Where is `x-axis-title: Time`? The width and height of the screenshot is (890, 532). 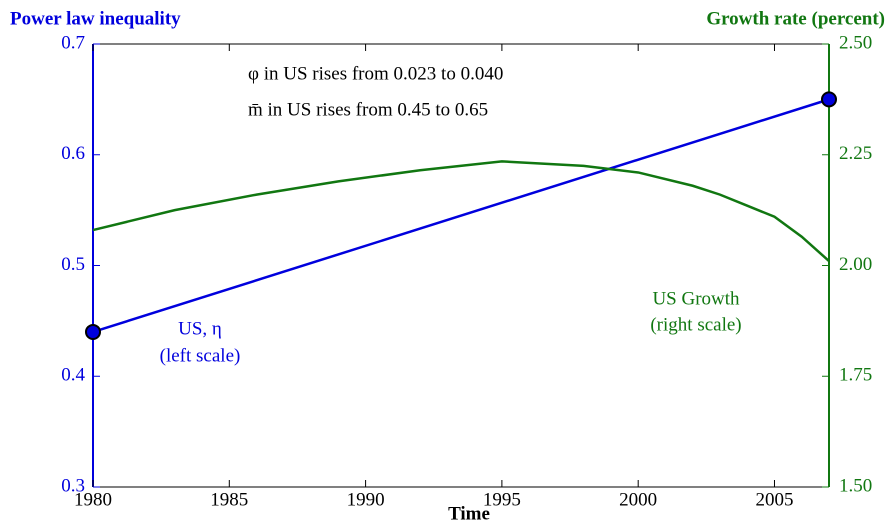
x-axis-title: Time is located at coordinates (469, 513).